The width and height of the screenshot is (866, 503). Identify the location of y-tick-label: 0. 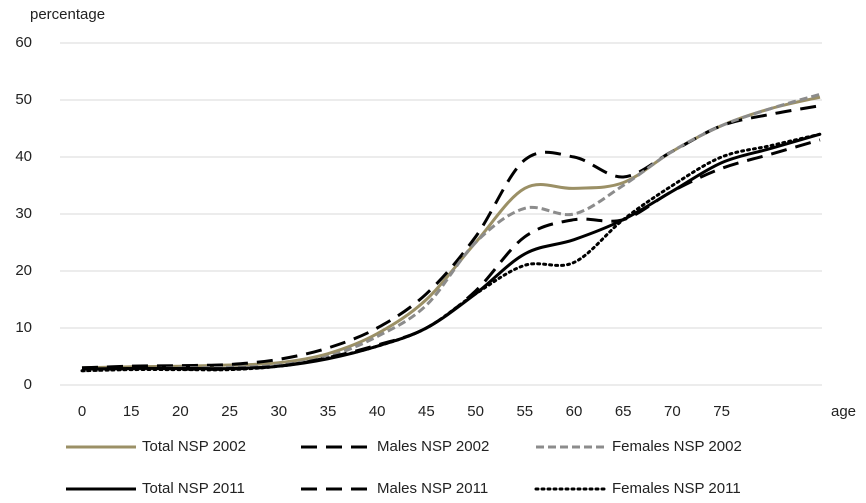
(28, 384).